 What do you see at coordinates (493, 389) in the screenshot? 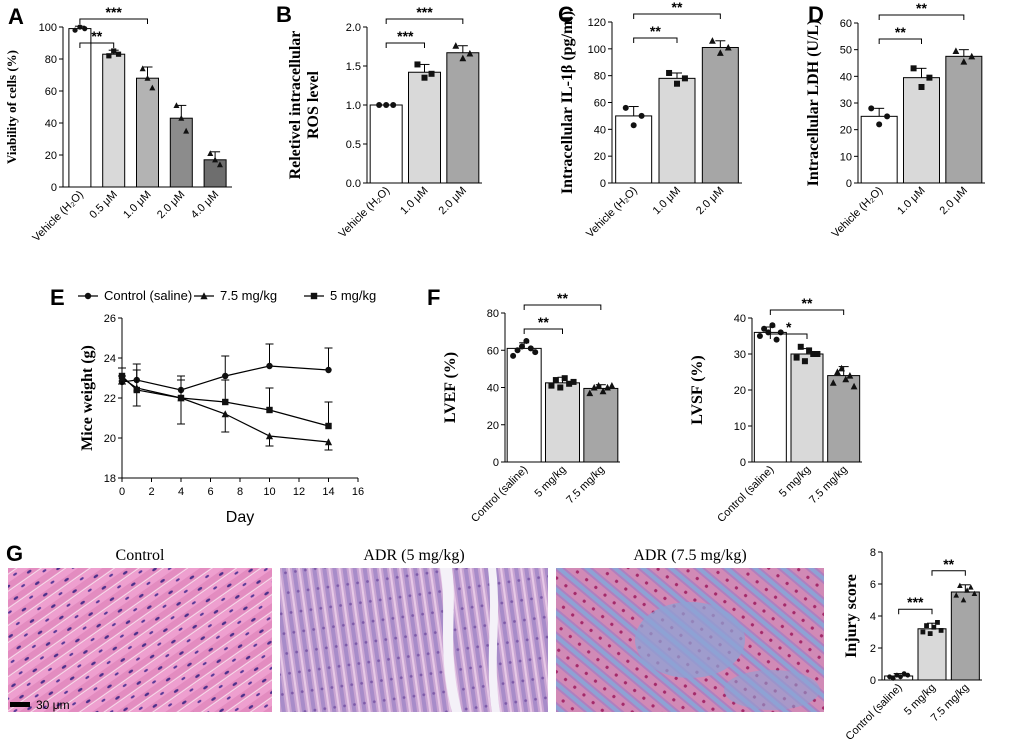
I see `y-tick-label-F1: 40` at bounding box center [493, 389].